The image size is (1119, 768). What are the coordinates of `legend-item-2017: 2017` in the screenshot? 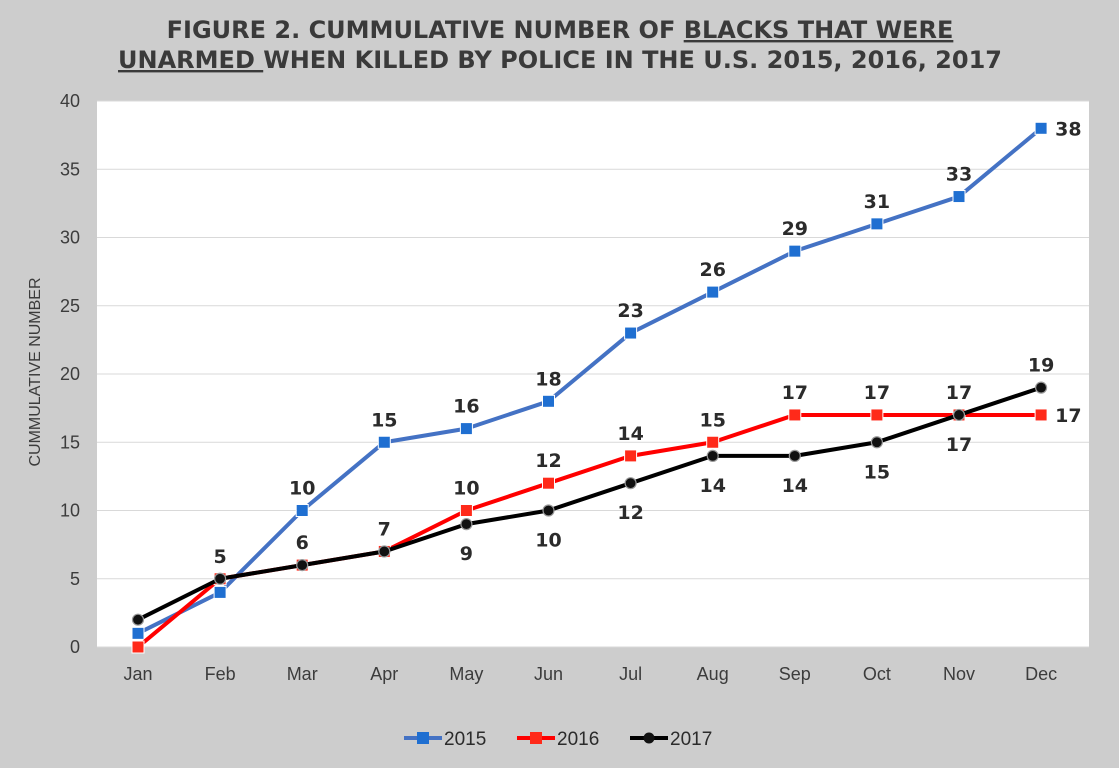 It's located at (671, 739).